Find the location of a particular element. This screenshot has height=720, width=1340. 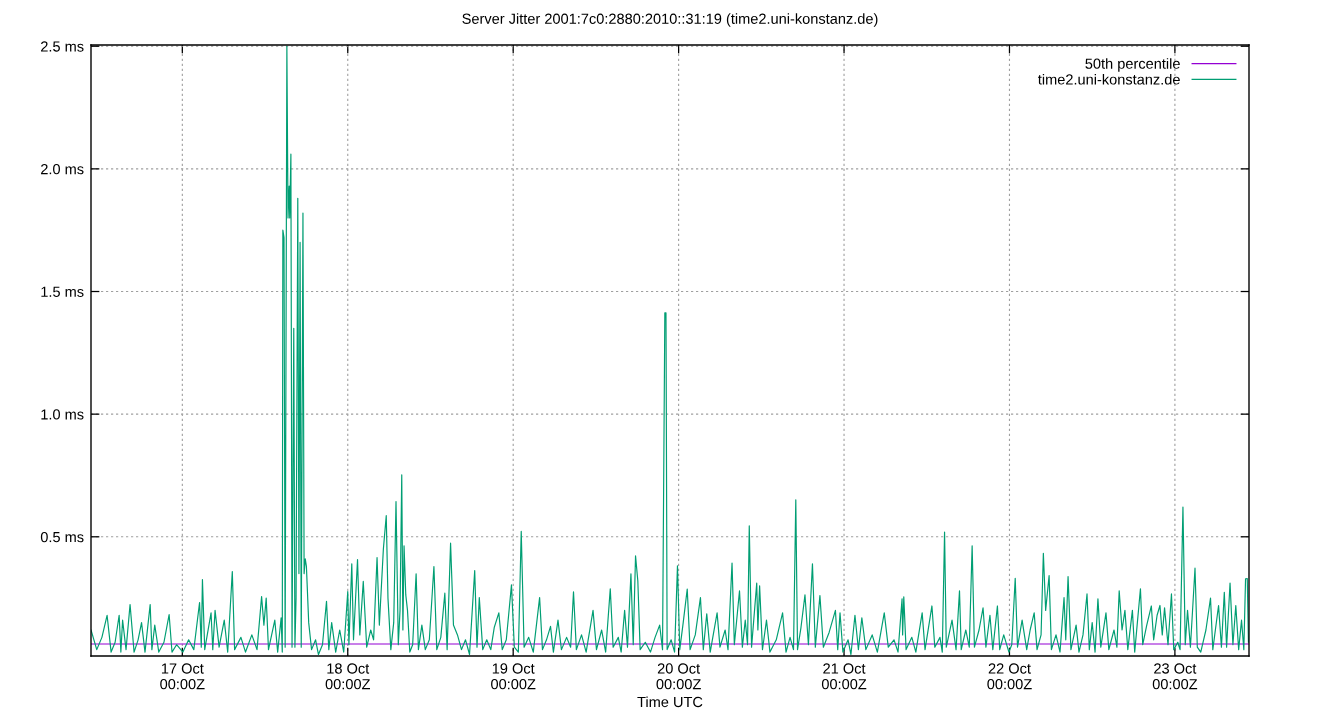

x-tick-label: 19 Oct 00:00Z is located at coordinates (513, 676).